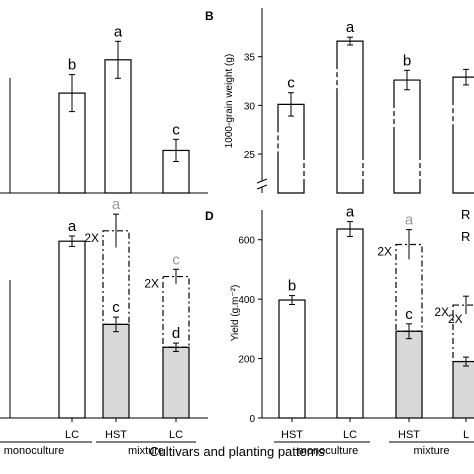 The height and width of the screenshot is (474, 474). What do you see at coordinates (246, 241) in the screenshot?
I see `y-tick-label: 600` at bounding box center [246, 241].